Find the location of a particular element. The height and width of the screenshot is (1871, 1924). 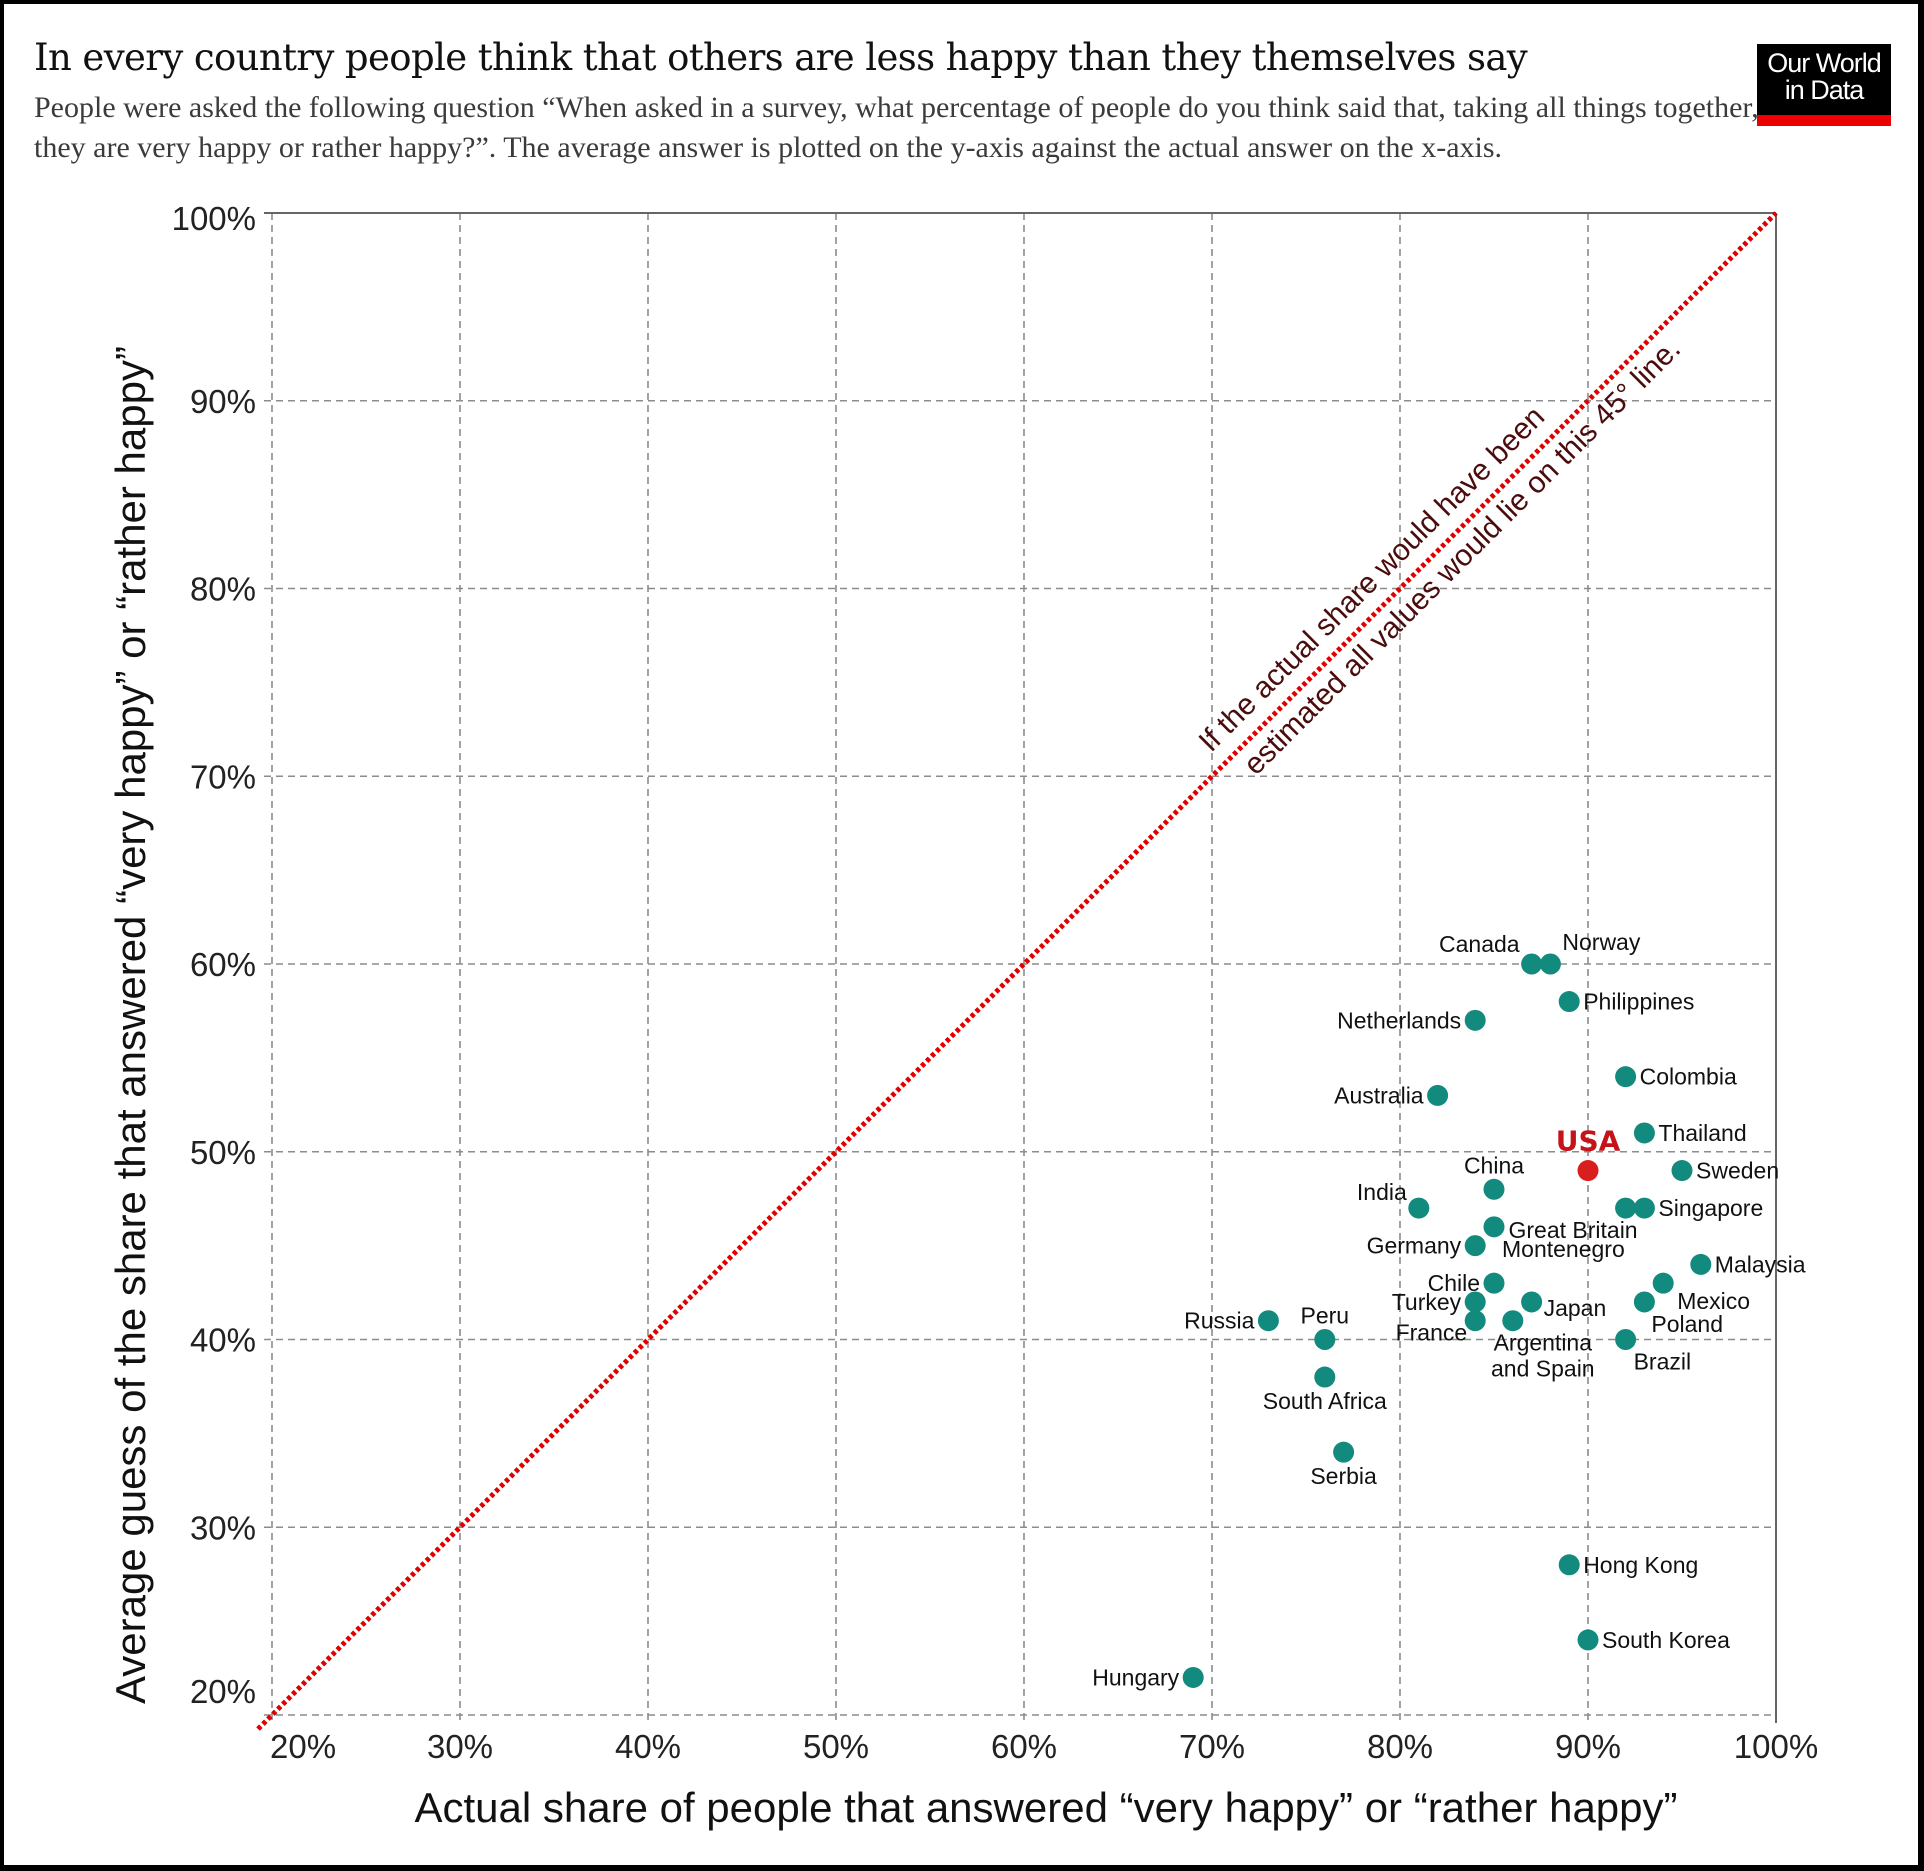

label-brazil: Brazil is located at coordinates (1663, 1362).